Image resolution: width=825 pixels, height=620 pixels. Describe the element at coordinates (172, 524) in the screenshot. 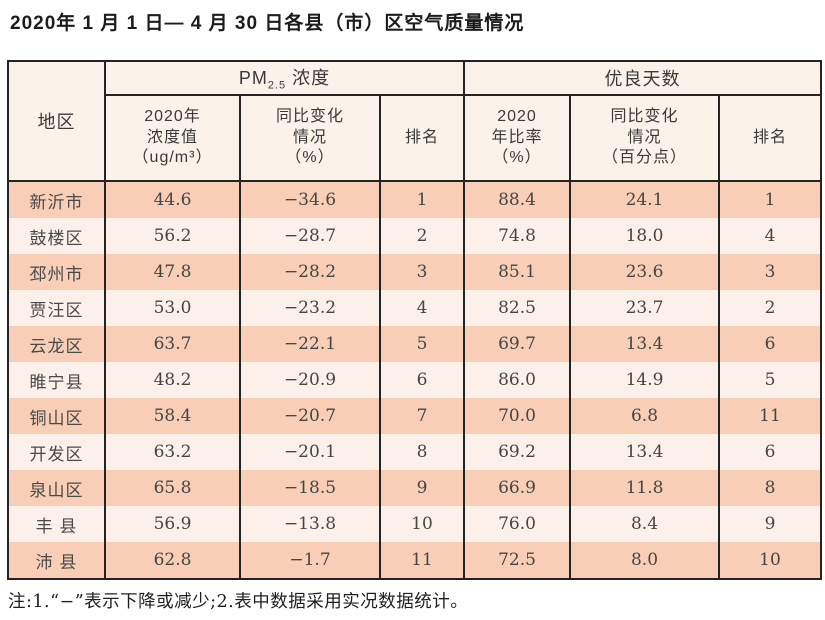

I see `cell-pm-value: 56.9` at that location.